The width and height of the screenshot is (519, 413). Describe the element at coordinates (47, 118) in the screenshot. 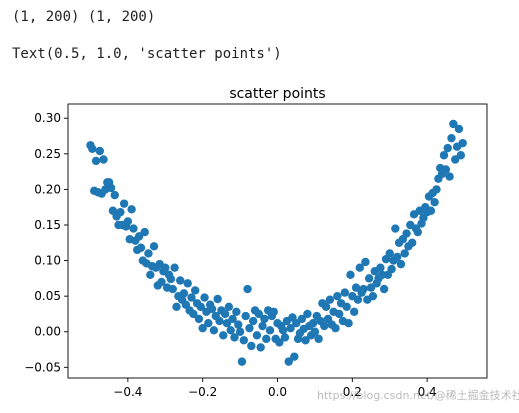

I see `y-tick-label: 0.30` at that location.